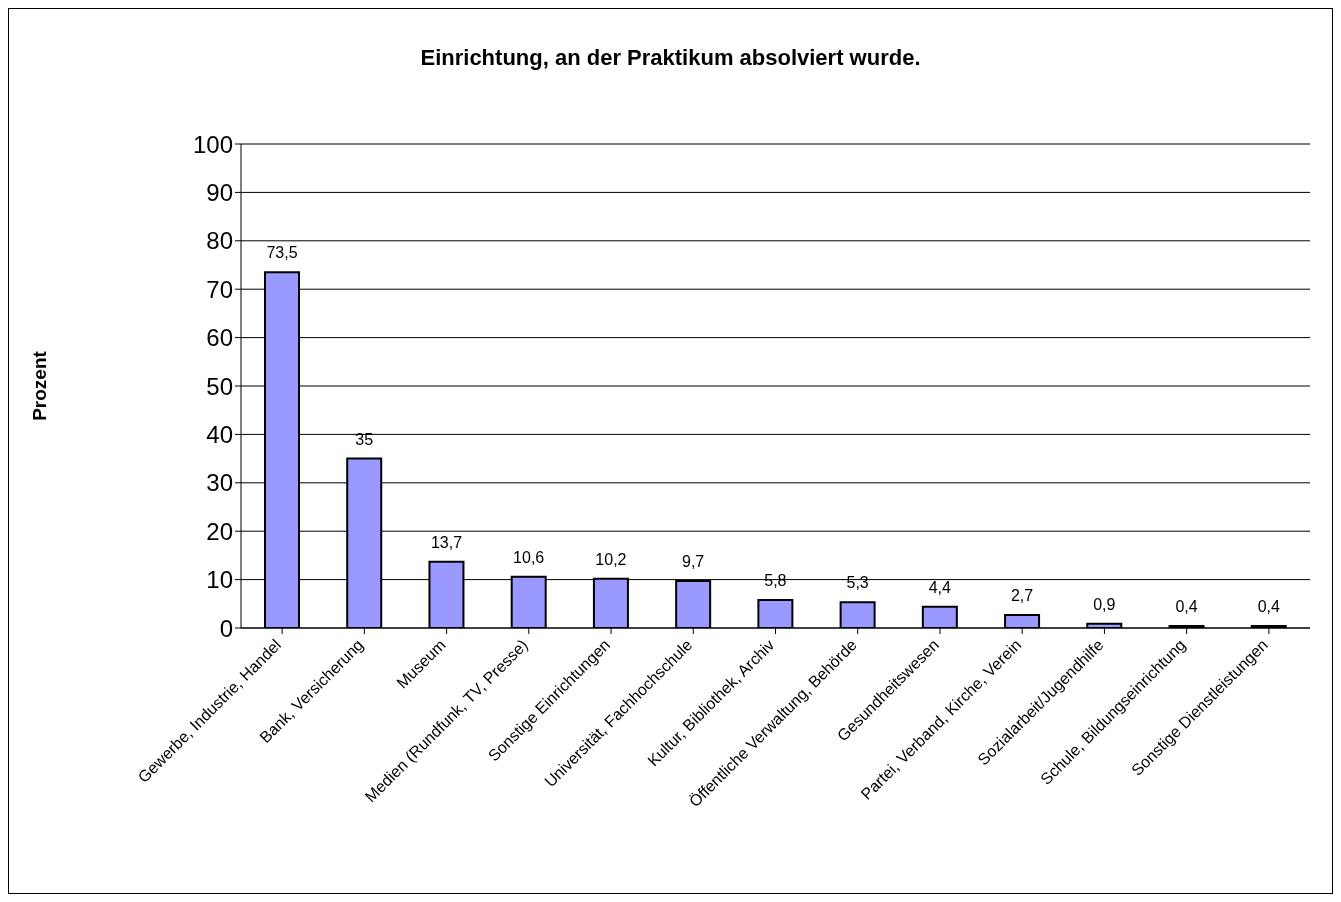 The height and width of the screenshot is (902, 1341). Describe the element at coordinates (940, 587) in the screenshot. I see `data-label: 4,4` at that location.